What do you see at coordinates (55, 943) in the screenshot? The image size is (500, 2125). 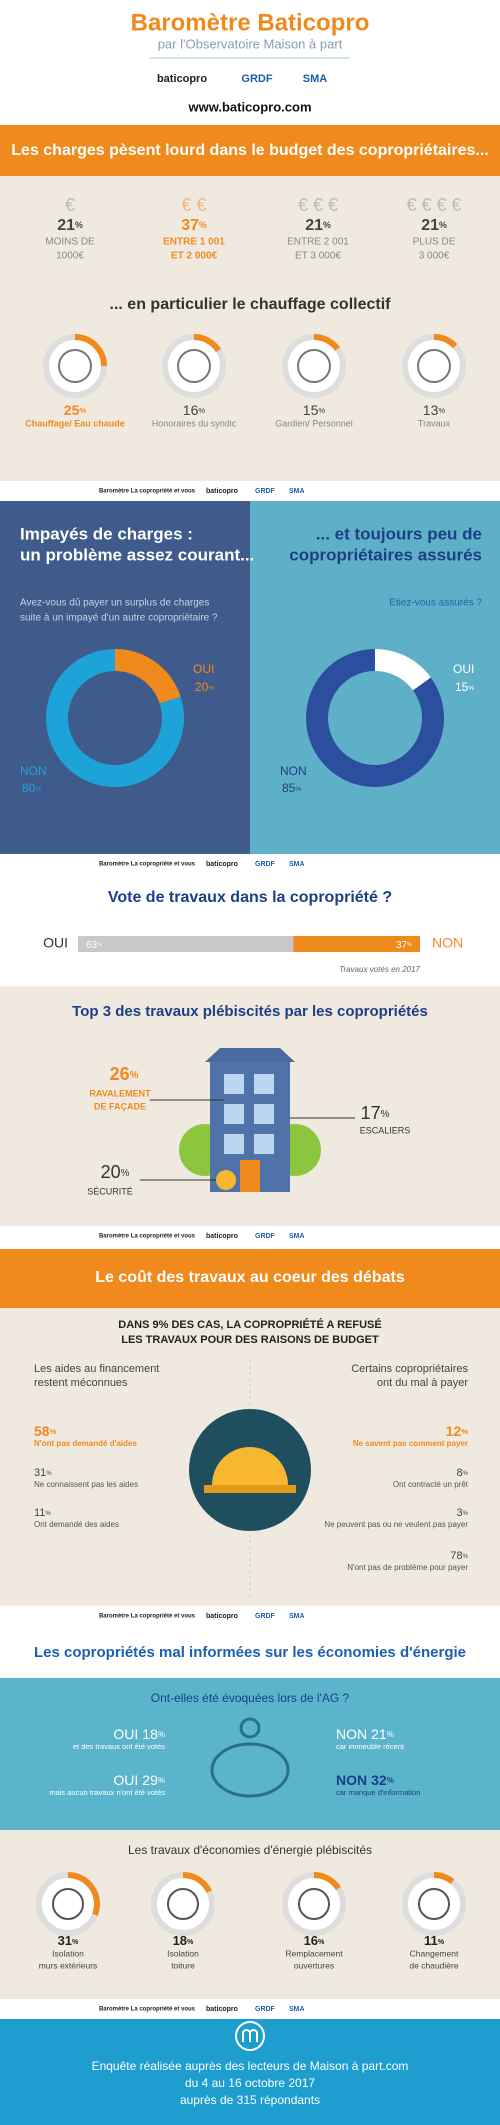 I see `bar-label: OUI` at bounding box center [55, 943].